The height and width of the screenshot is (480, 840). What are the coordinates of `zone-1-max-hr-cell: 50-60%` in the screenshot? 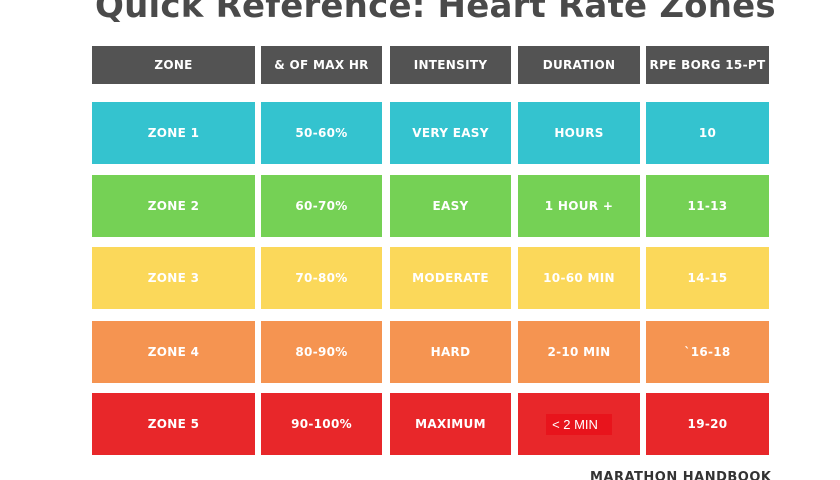 It's located at (321, 133).